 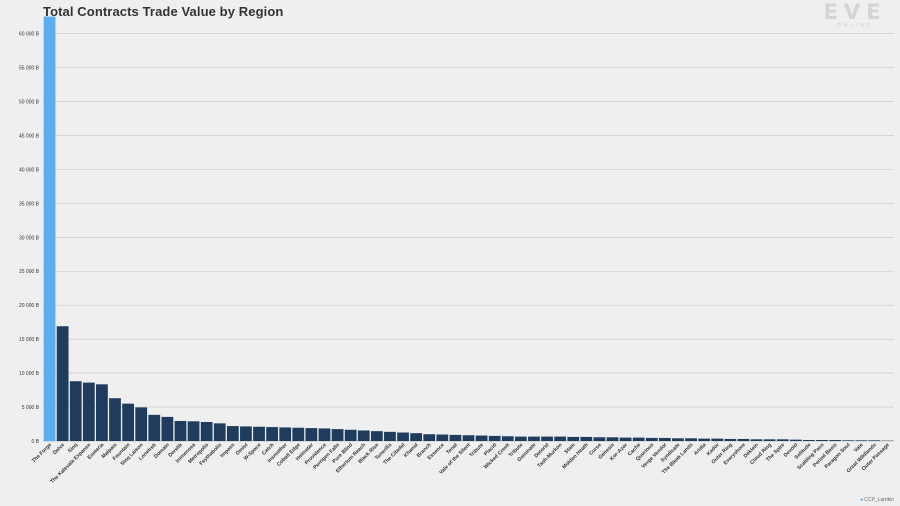 I want to click on y-tick-label: 25 000 B, so click(x=29, y=272).